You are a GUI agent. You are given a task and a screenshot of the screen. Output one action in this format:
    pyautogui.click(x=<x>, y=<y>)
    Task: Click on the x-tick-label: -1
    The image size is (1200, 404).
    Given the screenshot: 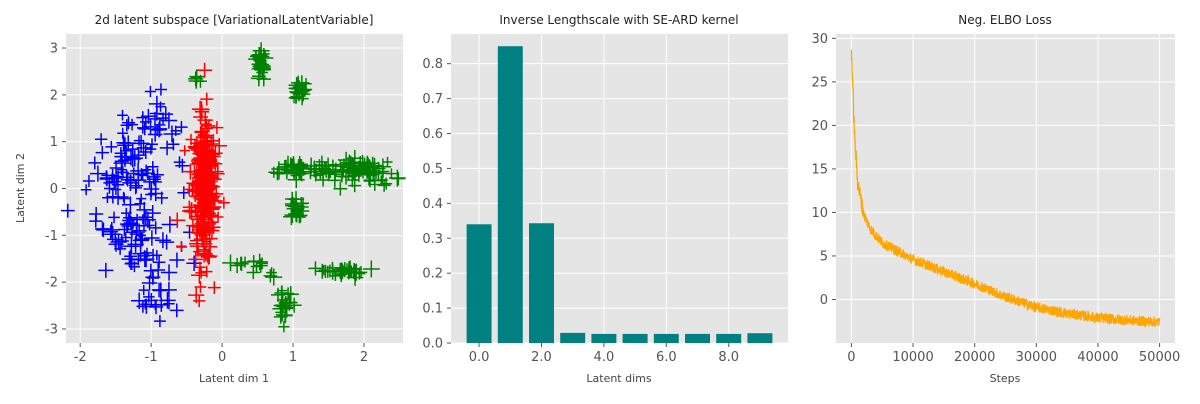 What is the action you would take?
    pyautogui.click(x=151, y=357)
    